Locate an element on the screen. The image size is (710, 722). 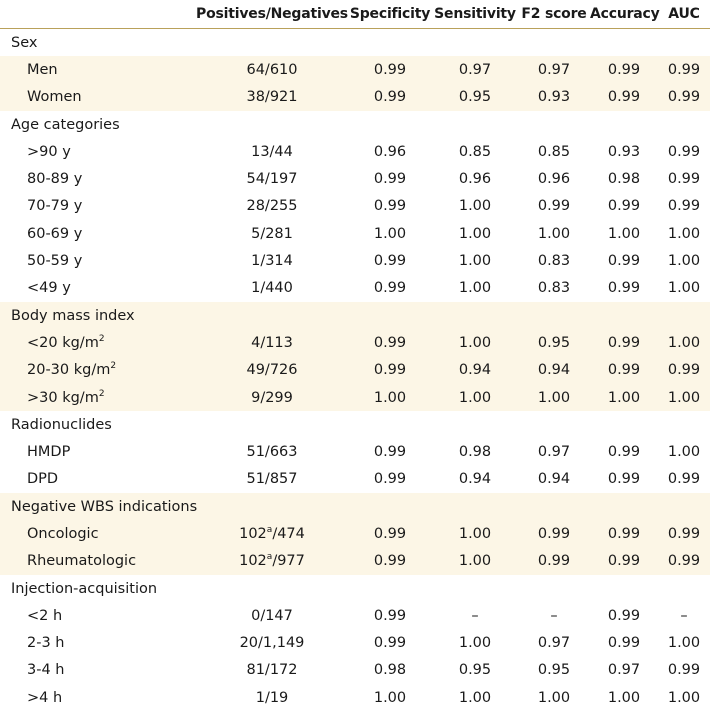
group-row-injection-acquisition: Injection-acquisition is located at coordinates (355, 588).